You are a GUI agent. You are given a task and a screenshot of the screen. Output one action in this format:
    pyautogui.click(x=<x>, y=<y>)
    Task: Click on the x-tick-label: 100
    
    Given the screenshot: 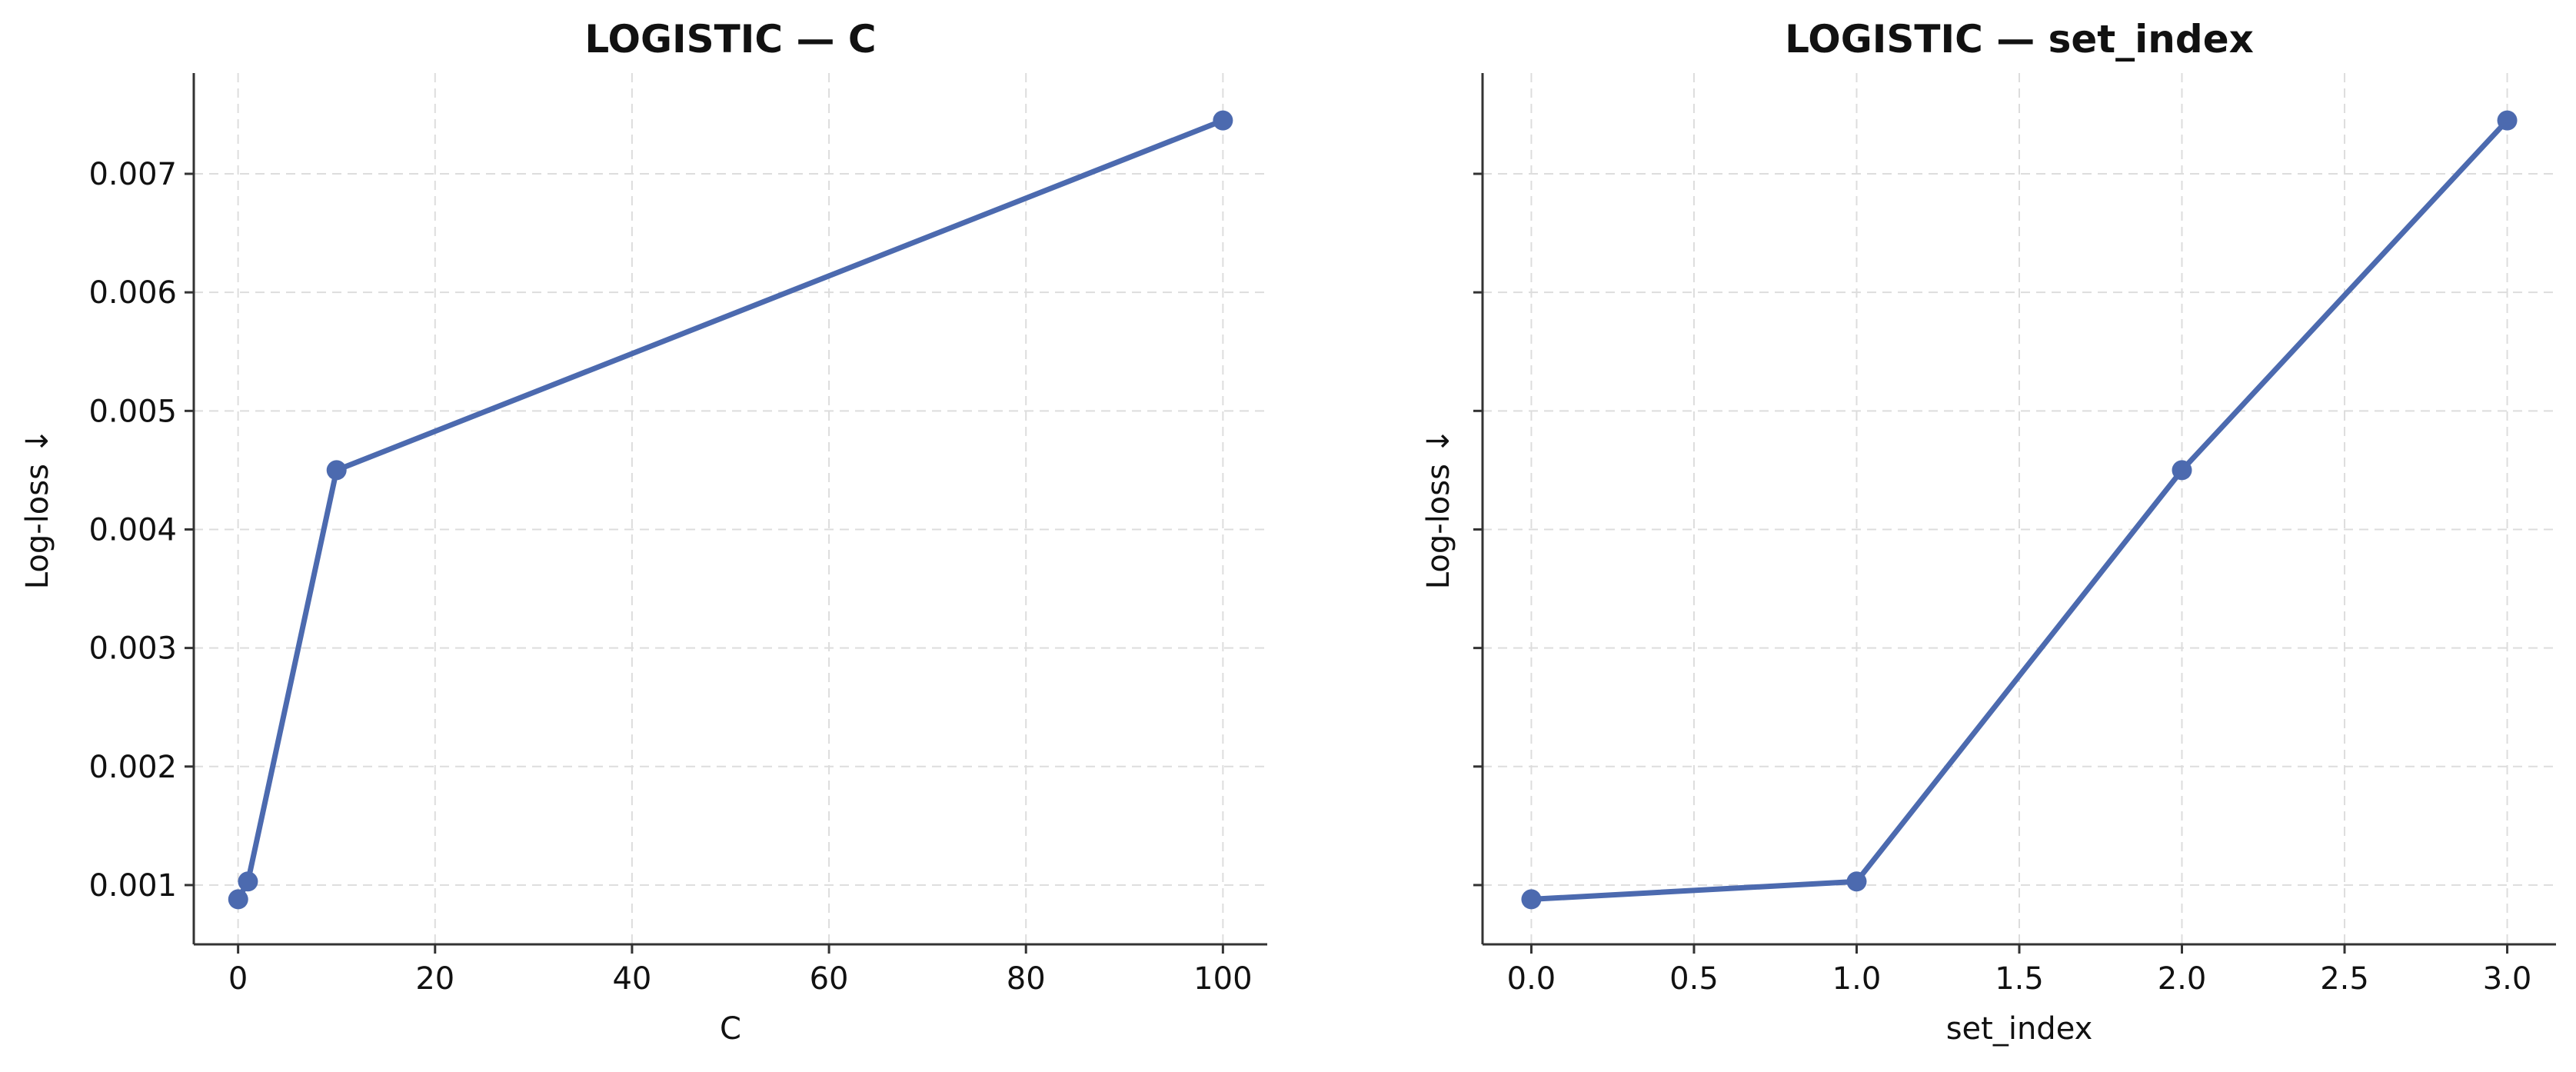 What is the action you would take?
    pyautogui.click(x=1222, y=979)
    